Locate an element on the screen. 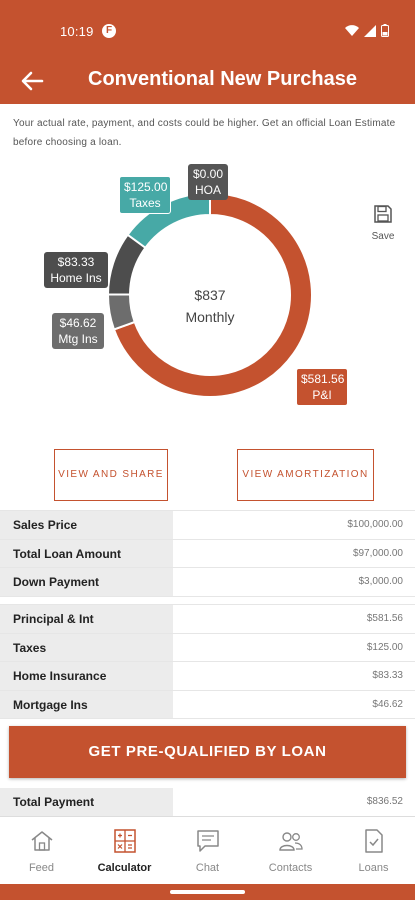 Image resolution: width=415 pixels, height=900 pixels. app-notification-icon: F is located at coordinates (109, 31).